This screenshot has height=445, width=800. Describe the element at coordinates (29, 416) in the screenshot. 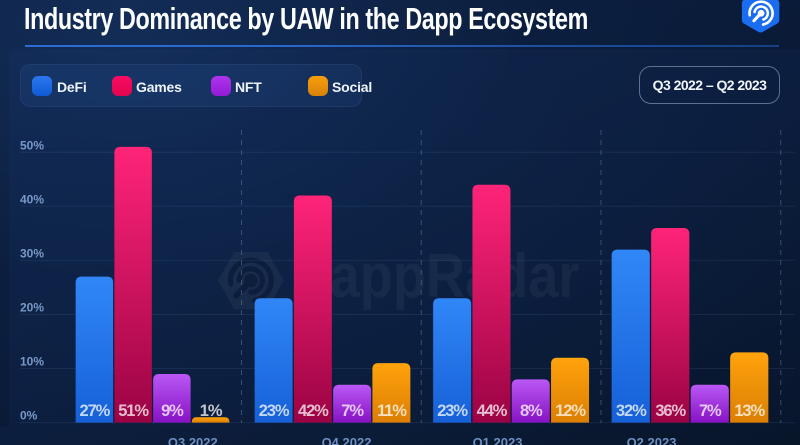

I see `svg-text: 0%` at that location.